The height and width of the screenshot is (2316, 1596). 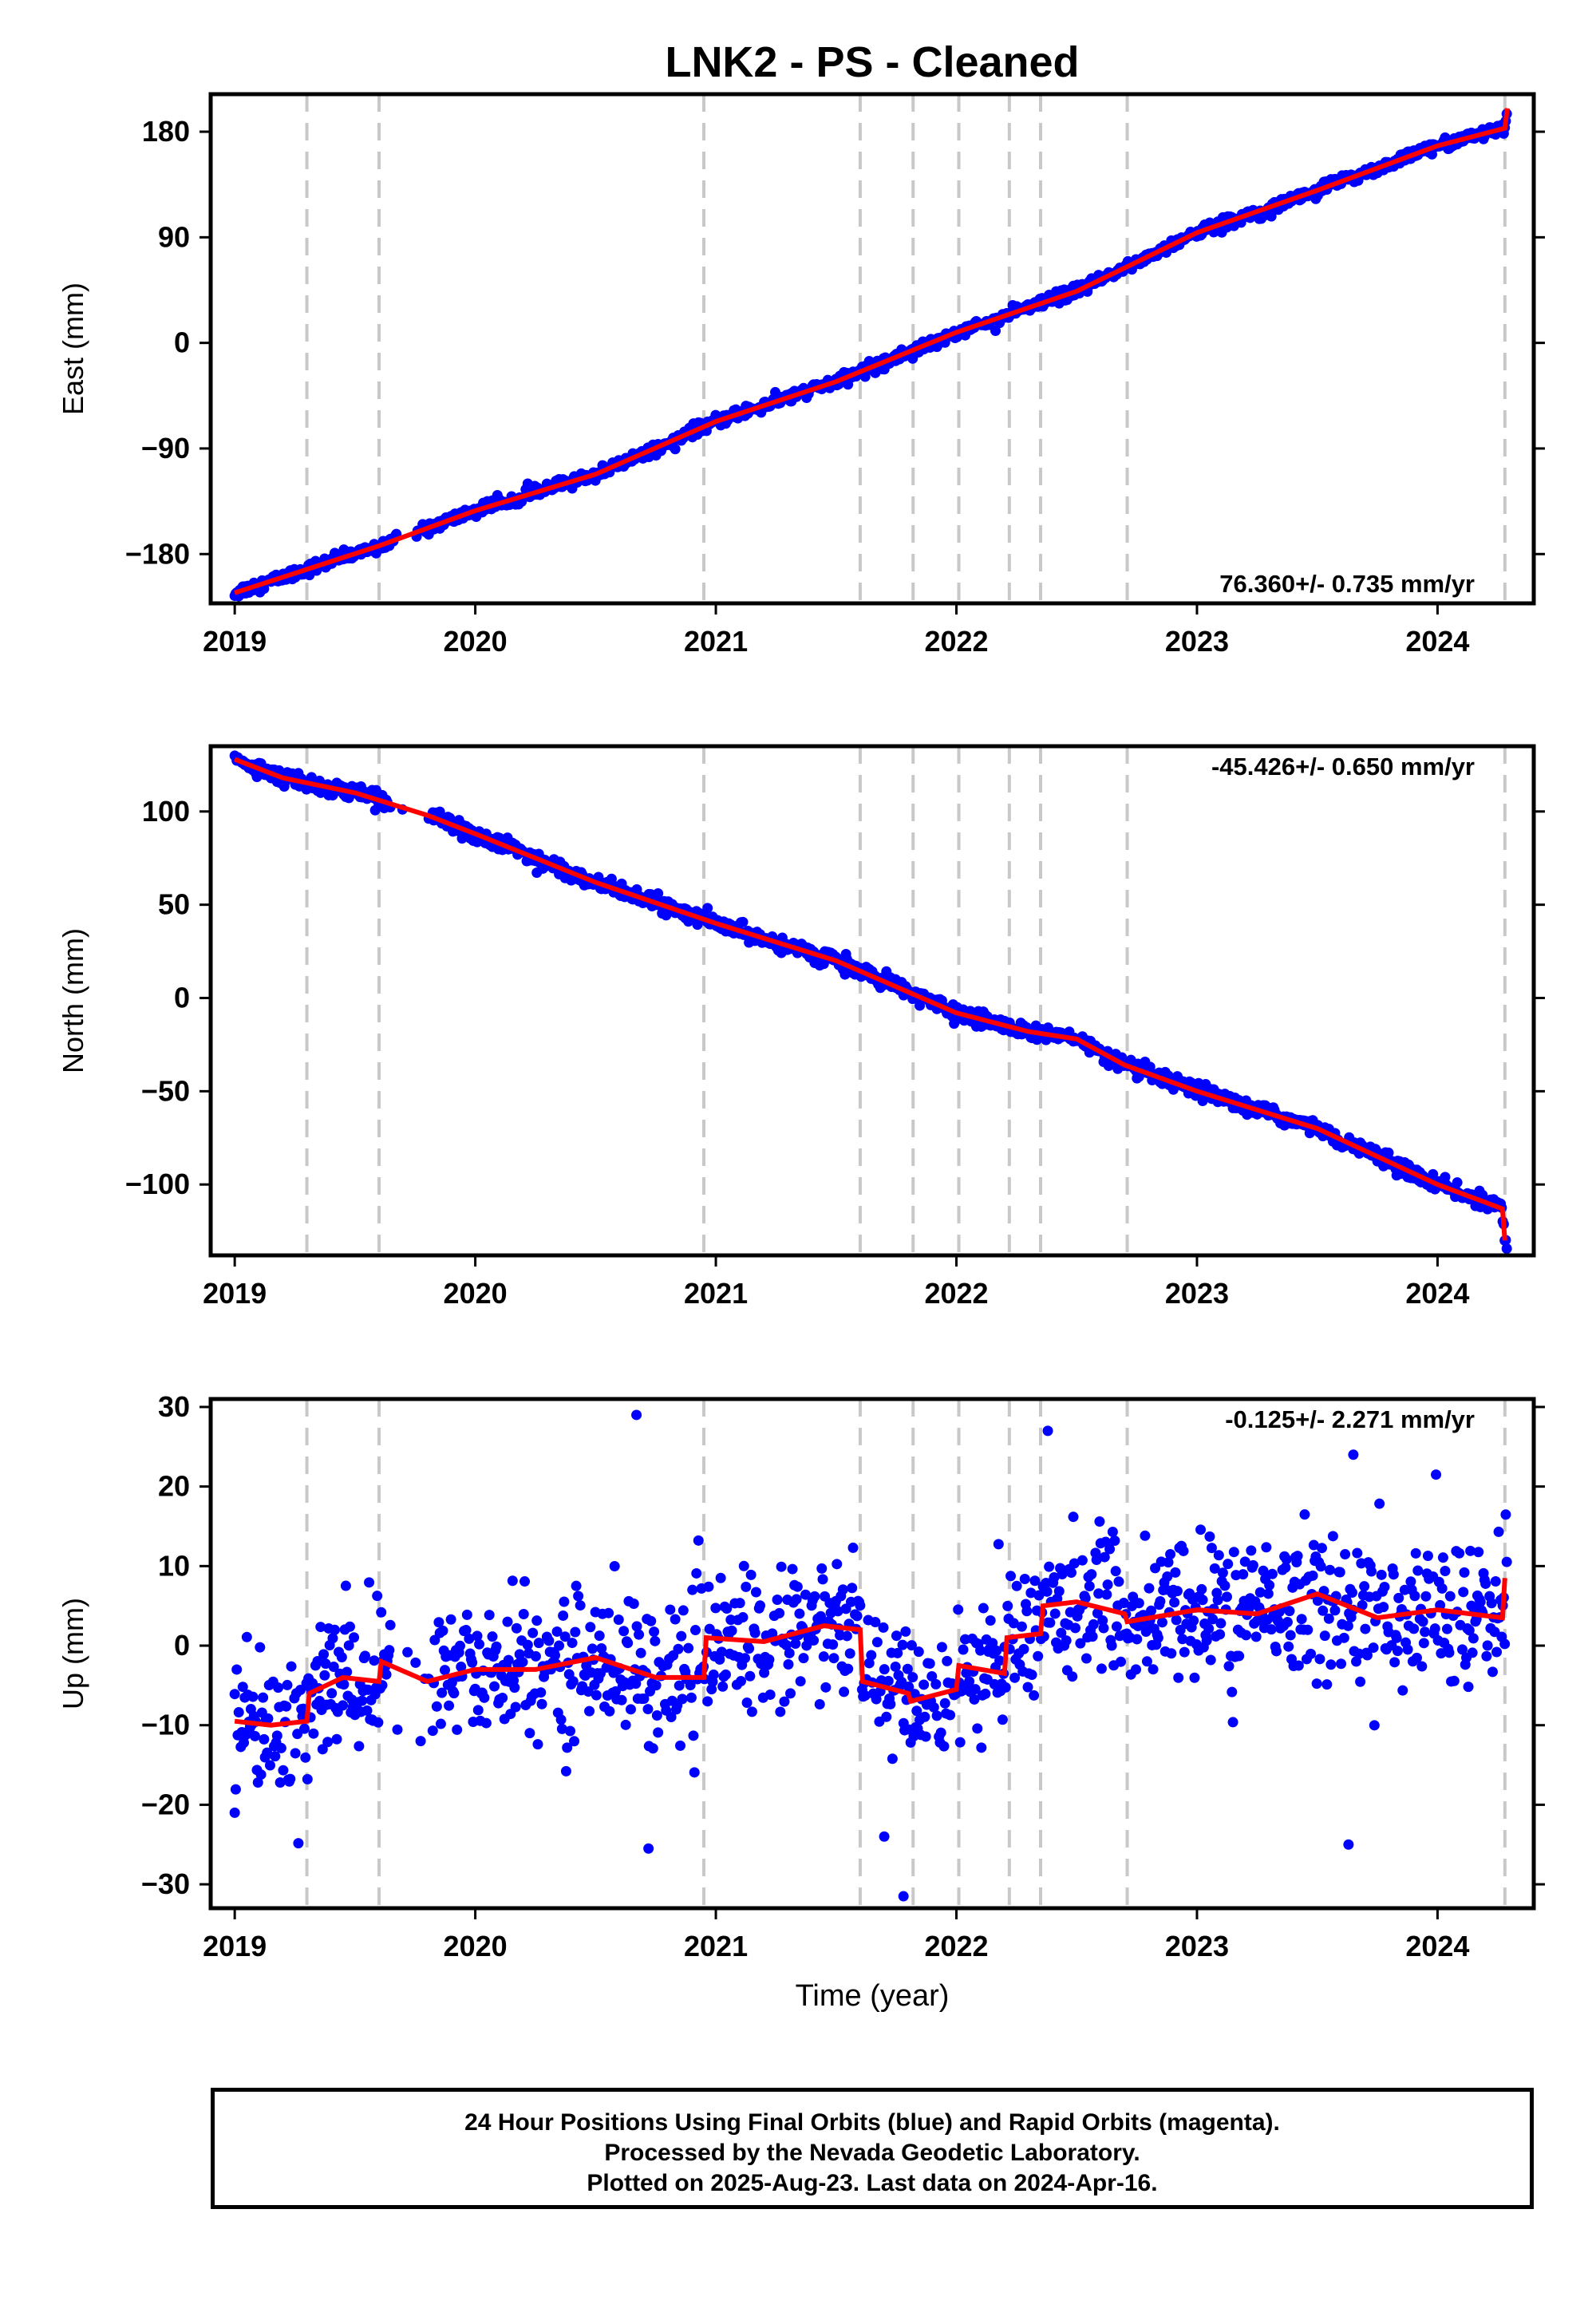 I want to click on x-tick-label: 2019, so click(x=235, y=641).